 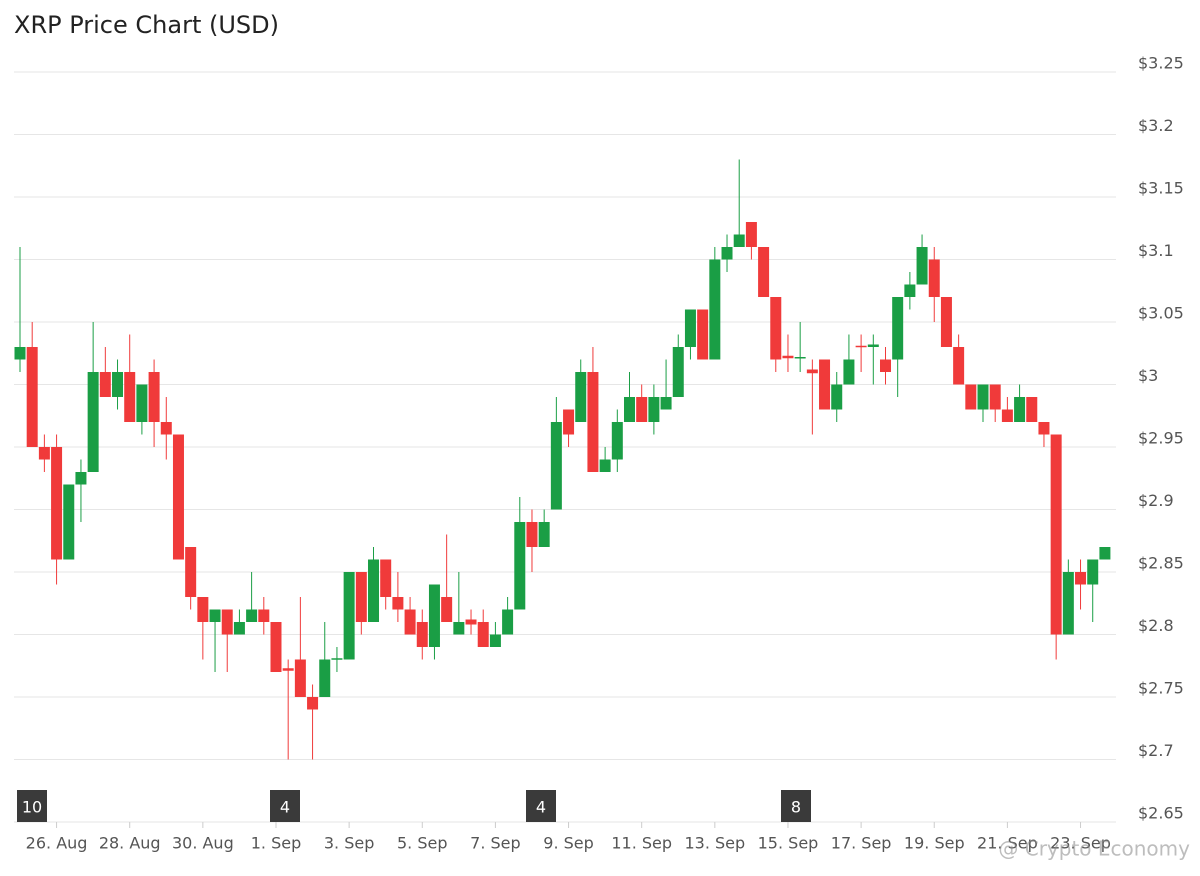 I want to click on watermark: @ Crypto Economy, so click(x=1094, y=849).